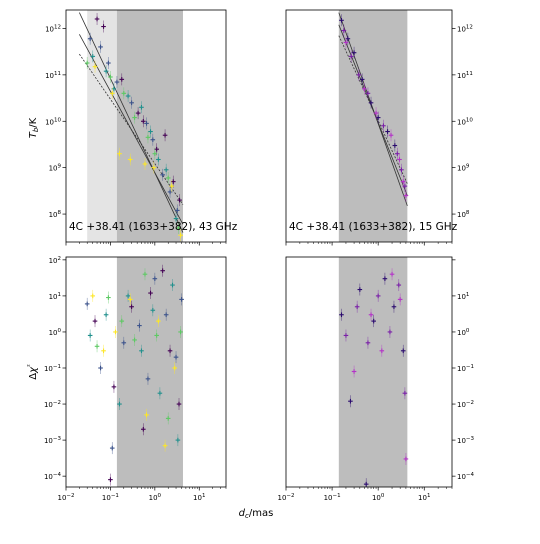 This screenshot has height=544, width=540. I want to click on y-tick-label: 102, so click(55, 260).